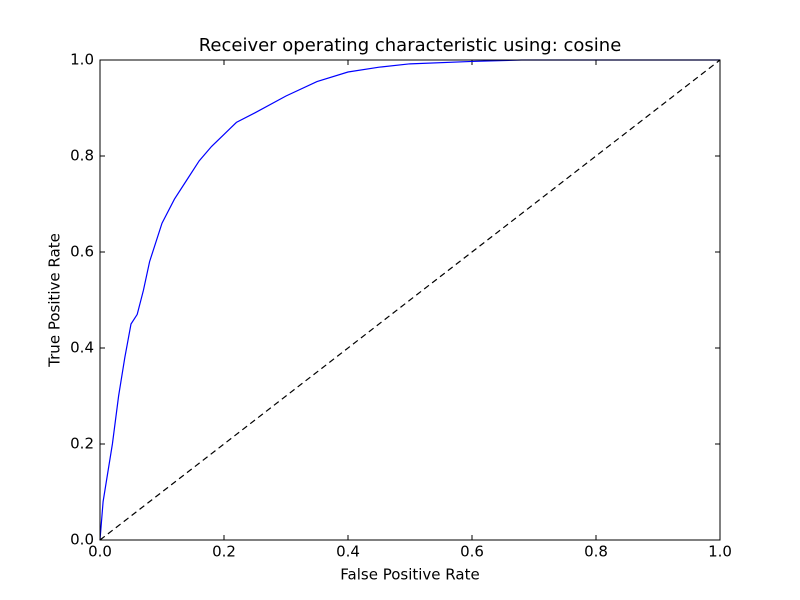 The width and height of the screenshot is (800, 600). I want to click on x-tick-label: 0.6, so click(472, 552).